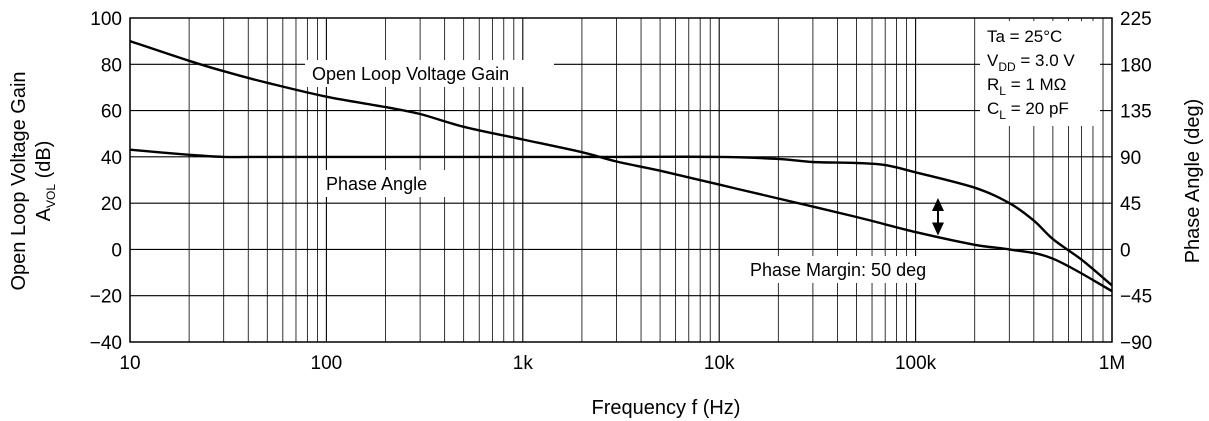  Describe the element at coordinates (1130, 204) in the screenshot. I see `y-tick-label-right: 45` at that location.